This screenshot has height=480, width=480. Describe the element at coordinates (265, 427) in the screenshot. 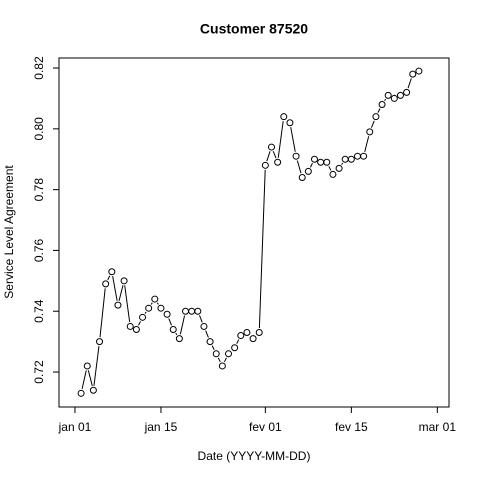

I see `x-tick-label: fev 01` at that location.